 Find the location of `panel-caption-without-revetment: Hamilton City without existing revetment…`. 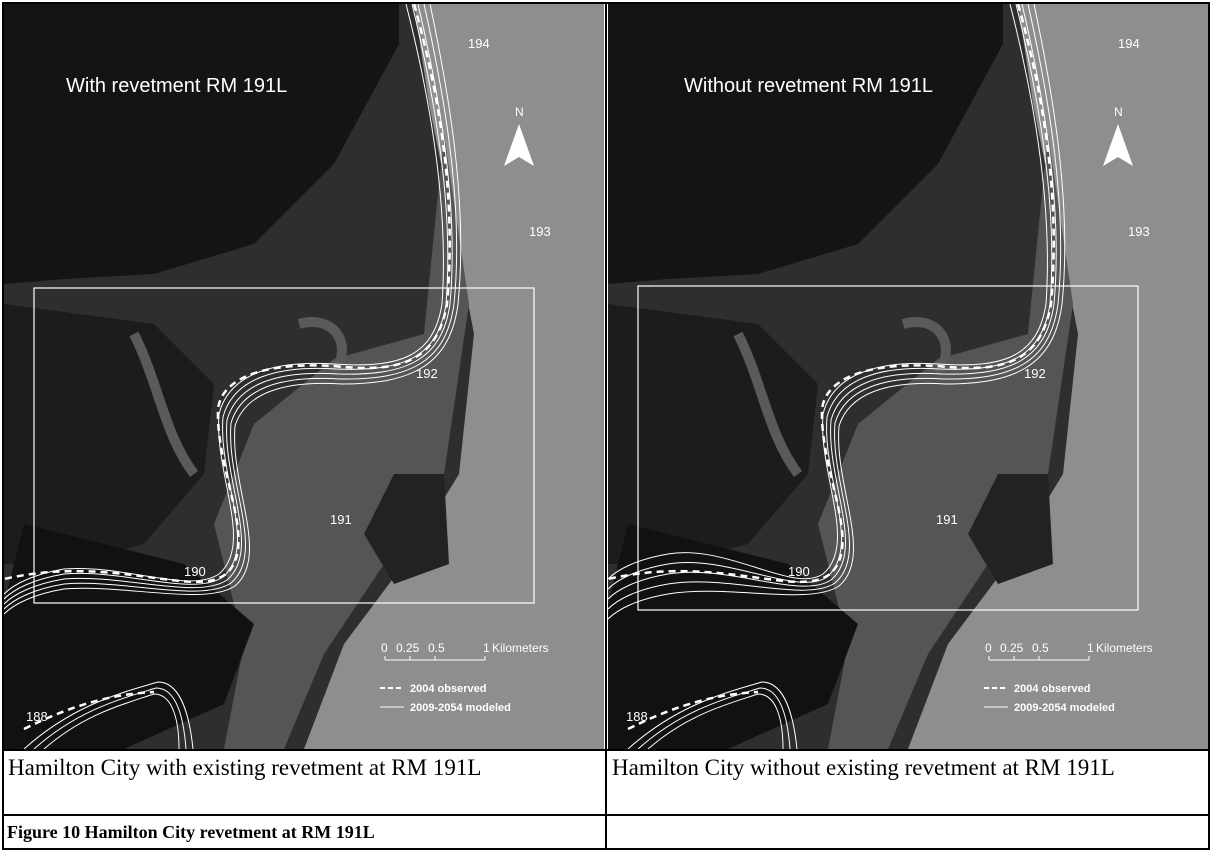

panel-caption-without-revetment: Hamilton City without existing revetment… is located at coordinates (863, 767).